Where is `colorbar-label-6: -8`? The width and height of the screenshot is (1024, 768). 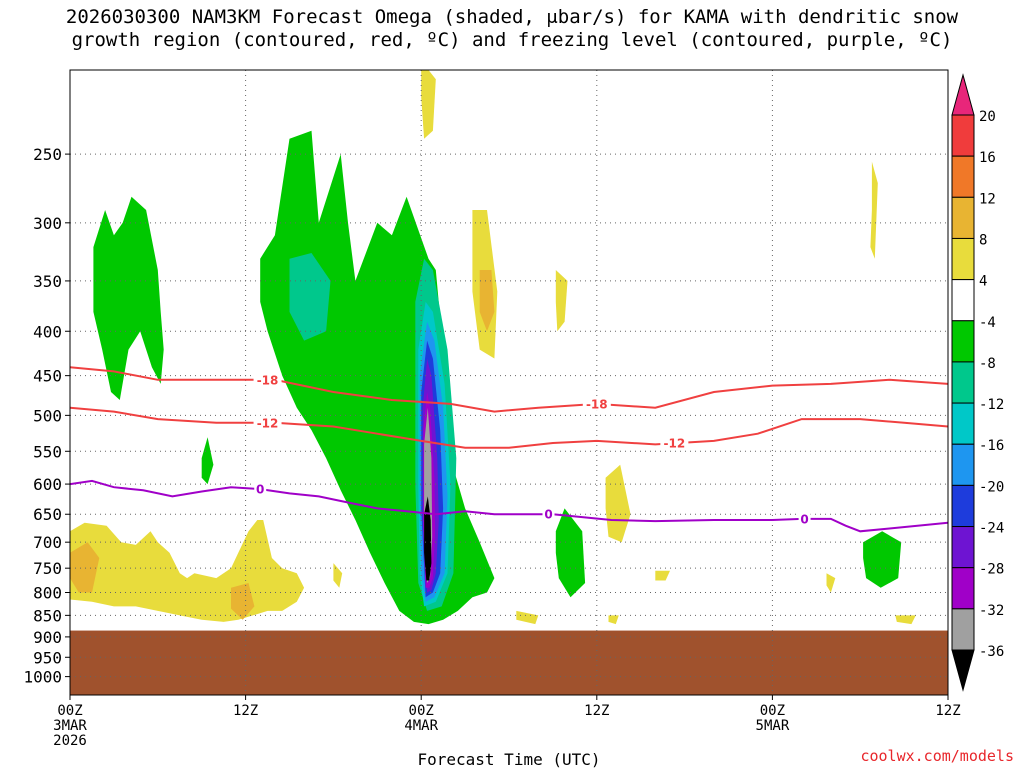
colorbar-label-6: -8 is located at coordinates (987, 364).